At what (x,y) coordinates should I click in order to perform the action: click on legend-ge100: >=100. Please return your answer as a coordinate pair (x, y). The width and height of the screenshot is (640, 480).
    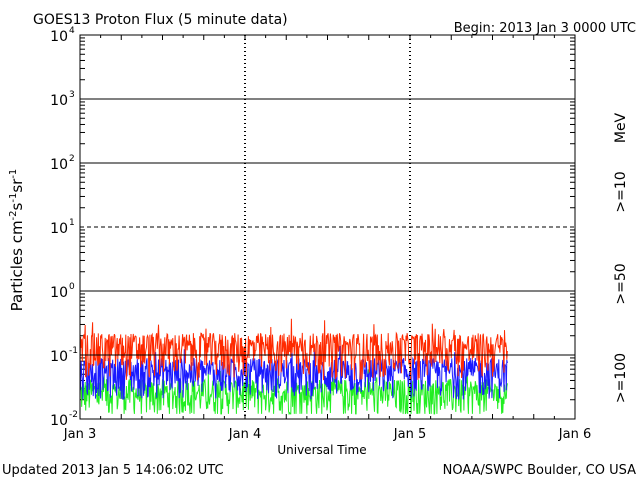
    Looking at the image, I should click on (621, 378).